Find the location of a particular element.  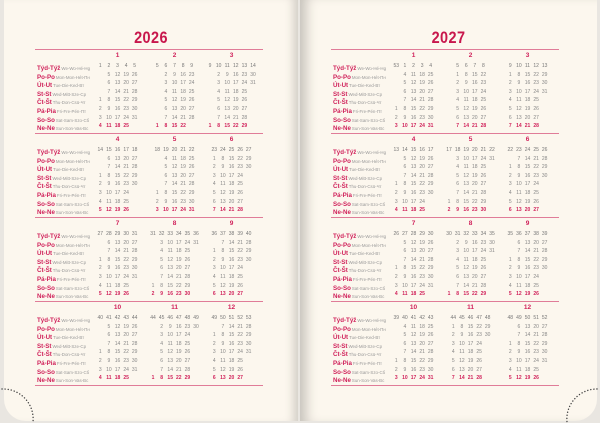

row-label: St-StWed-Mitt-Sze-Ср is located at coordinates (61, 261).